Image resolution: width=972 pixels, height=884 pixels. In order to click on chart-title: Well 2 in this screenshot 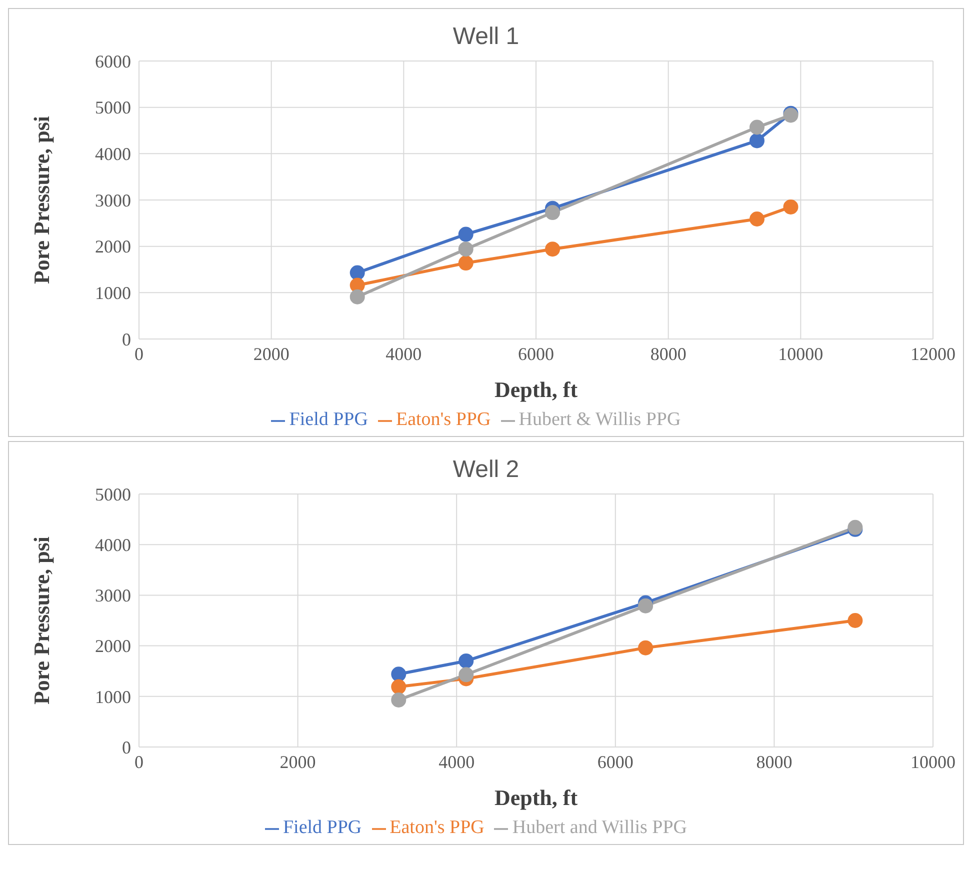, I will do `click(486, 469)`.